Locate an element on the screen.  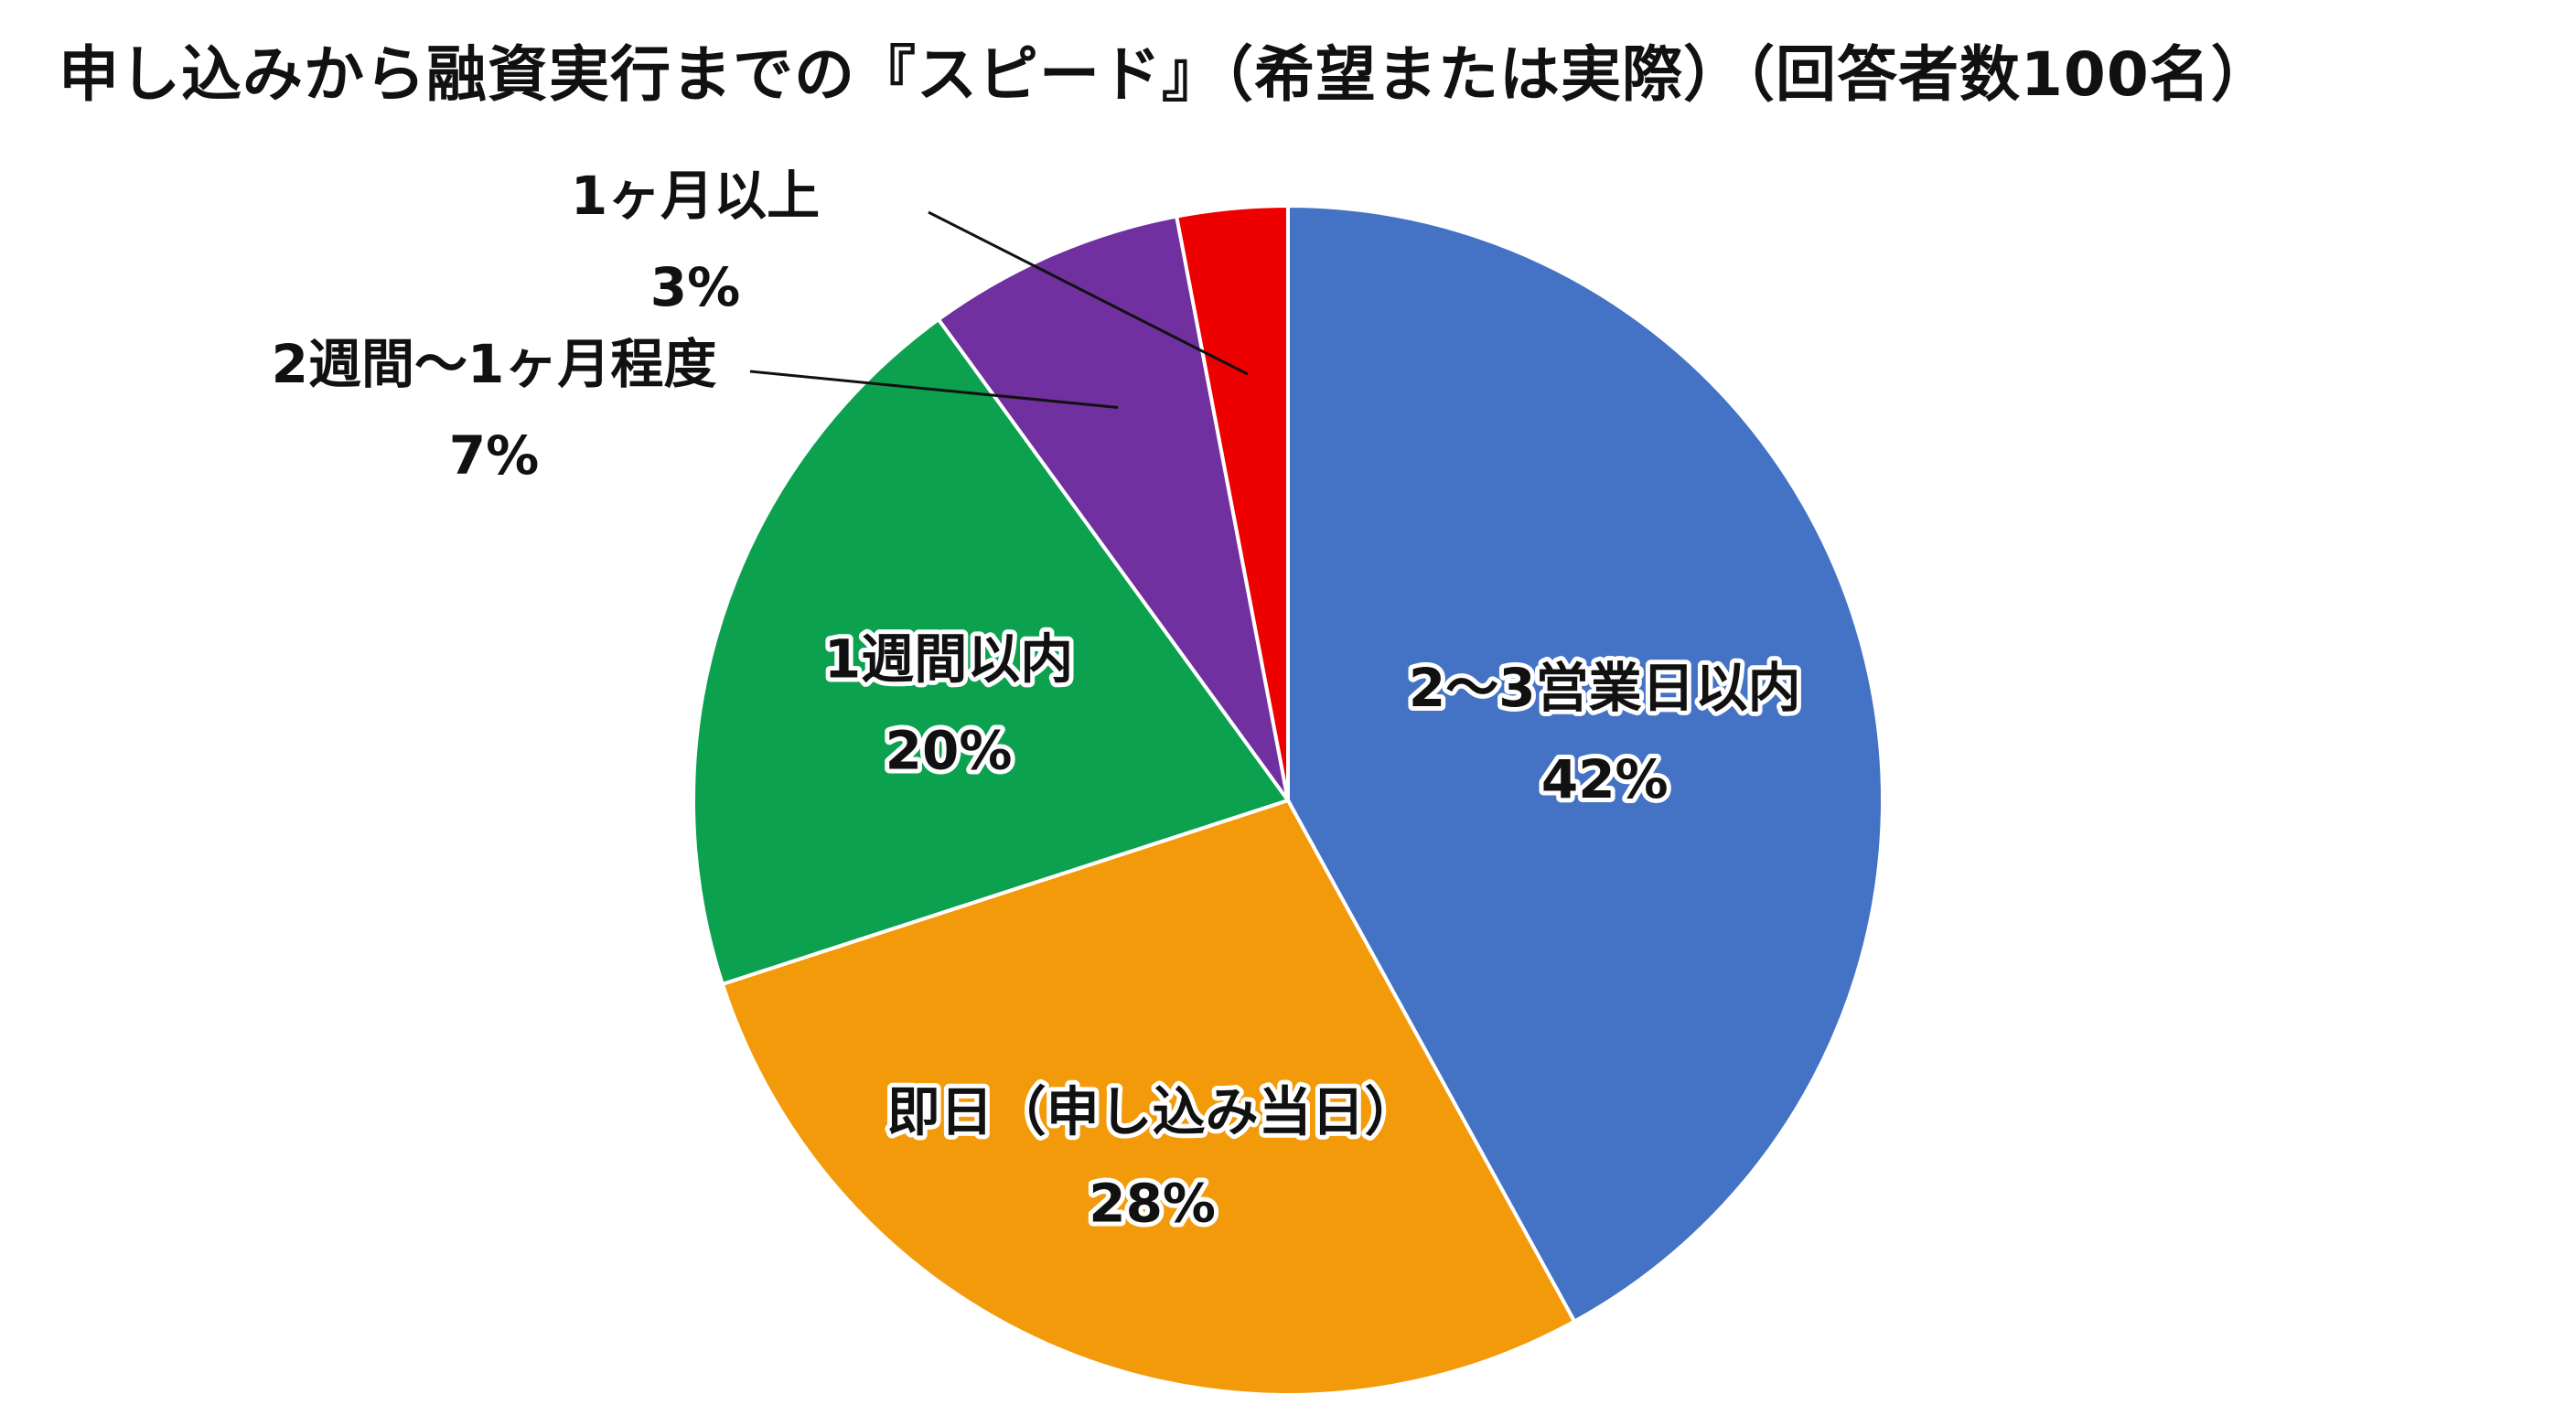
slice-value-5: 3% is located at coordinates (695, 287).